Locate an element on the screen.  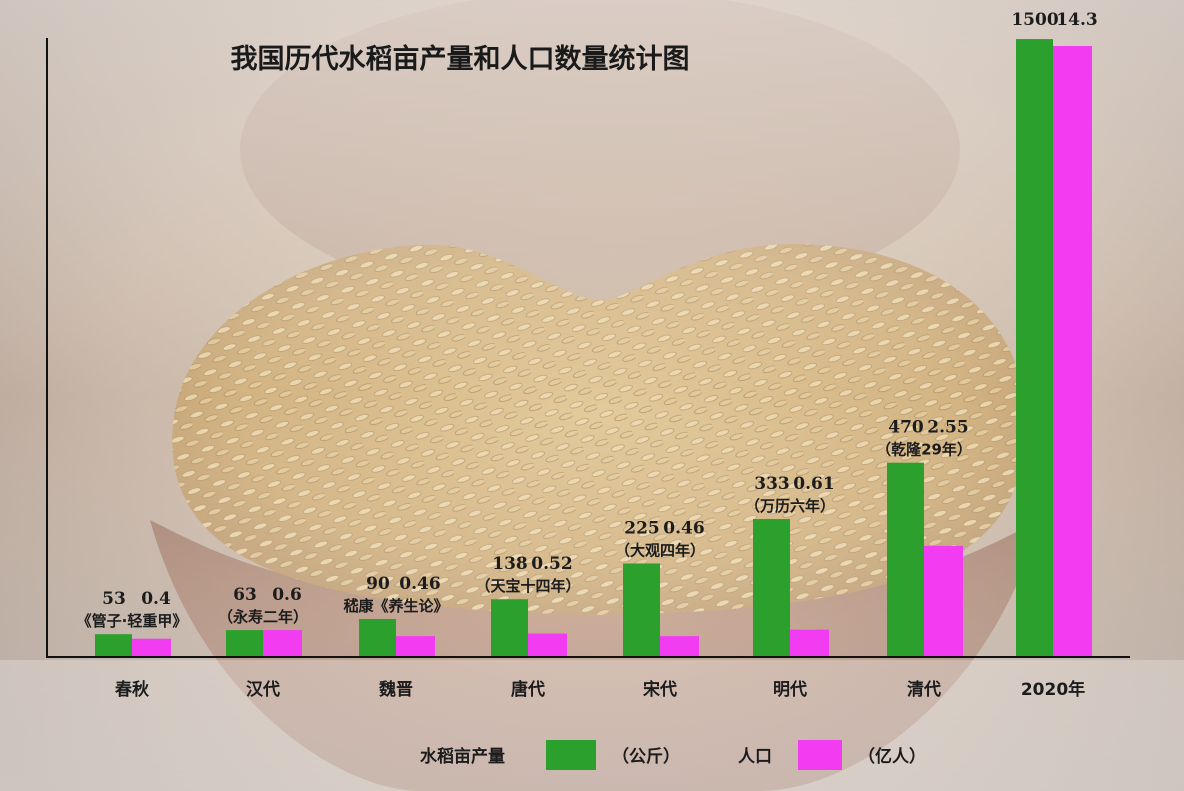
data-label-population-7: 14.3 is located at coordinates (1076, 20).